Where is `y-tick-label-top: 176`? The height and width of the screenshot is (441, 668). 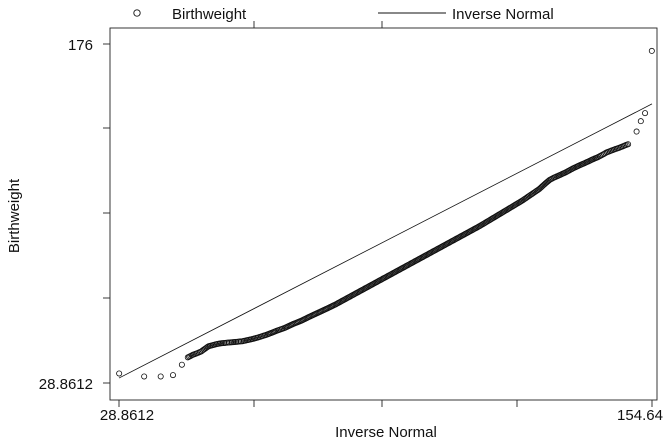 y-tick-label-top: 176 is located at coordinates (80, 45).